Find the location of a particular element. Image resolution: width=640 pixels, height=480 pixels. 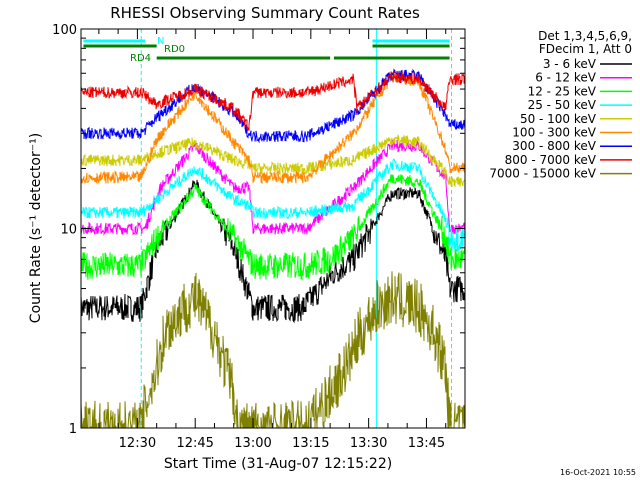

flag-label-n: N is located at coordinates (160, 41).